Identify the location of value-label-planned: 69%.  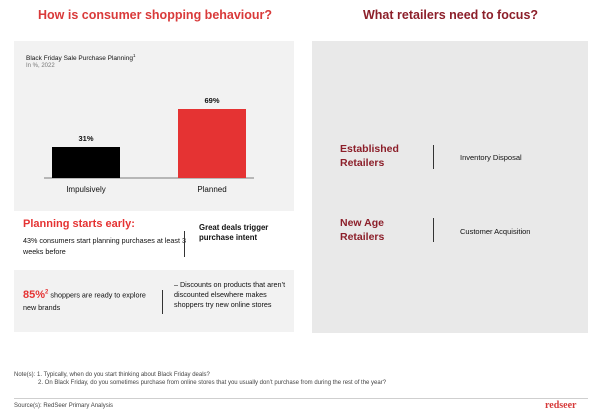
(211, 100).